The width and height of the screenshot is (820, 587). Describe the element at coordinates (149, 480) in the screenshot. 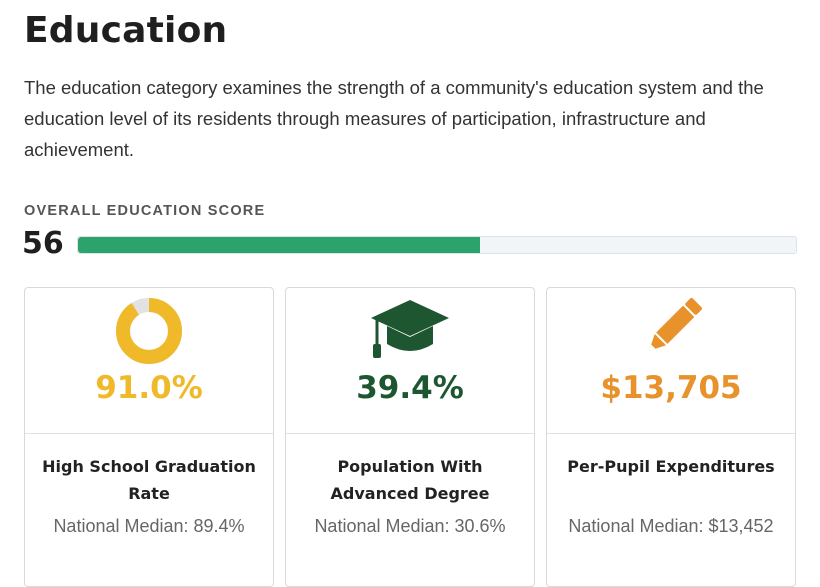

I see `graduation-rate-label: High School Graduation Rate` at that location.